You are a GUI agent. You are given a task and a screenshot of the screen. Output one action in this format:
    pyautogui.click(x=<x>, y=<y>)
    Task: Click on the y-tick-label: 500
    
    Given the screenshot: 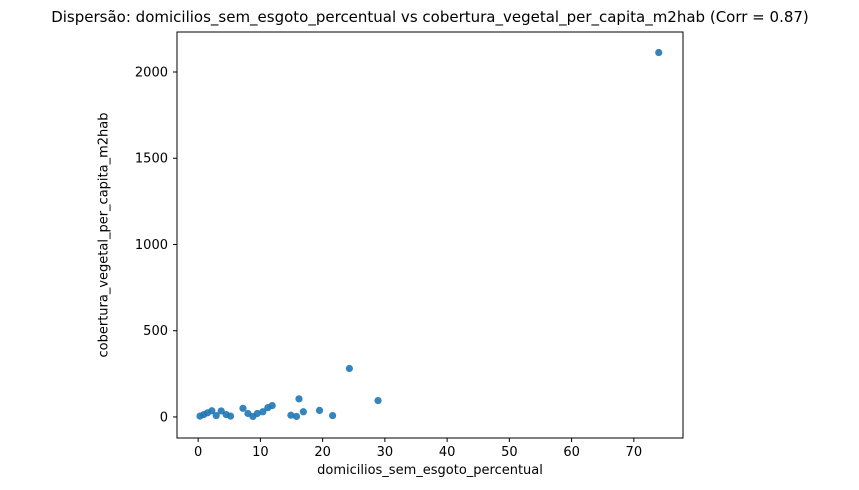 What is the action you would take?
    pyautogui.click(x=155, y=331)
    